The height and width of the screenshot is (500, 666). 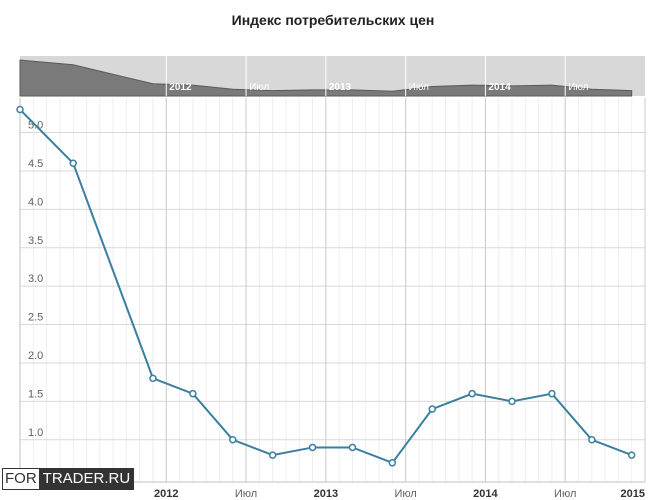 What do you see at coordinates (35, 394) in the screenshot?
I see `y-tick-label: 1.5` at bounding box center [35, 394].